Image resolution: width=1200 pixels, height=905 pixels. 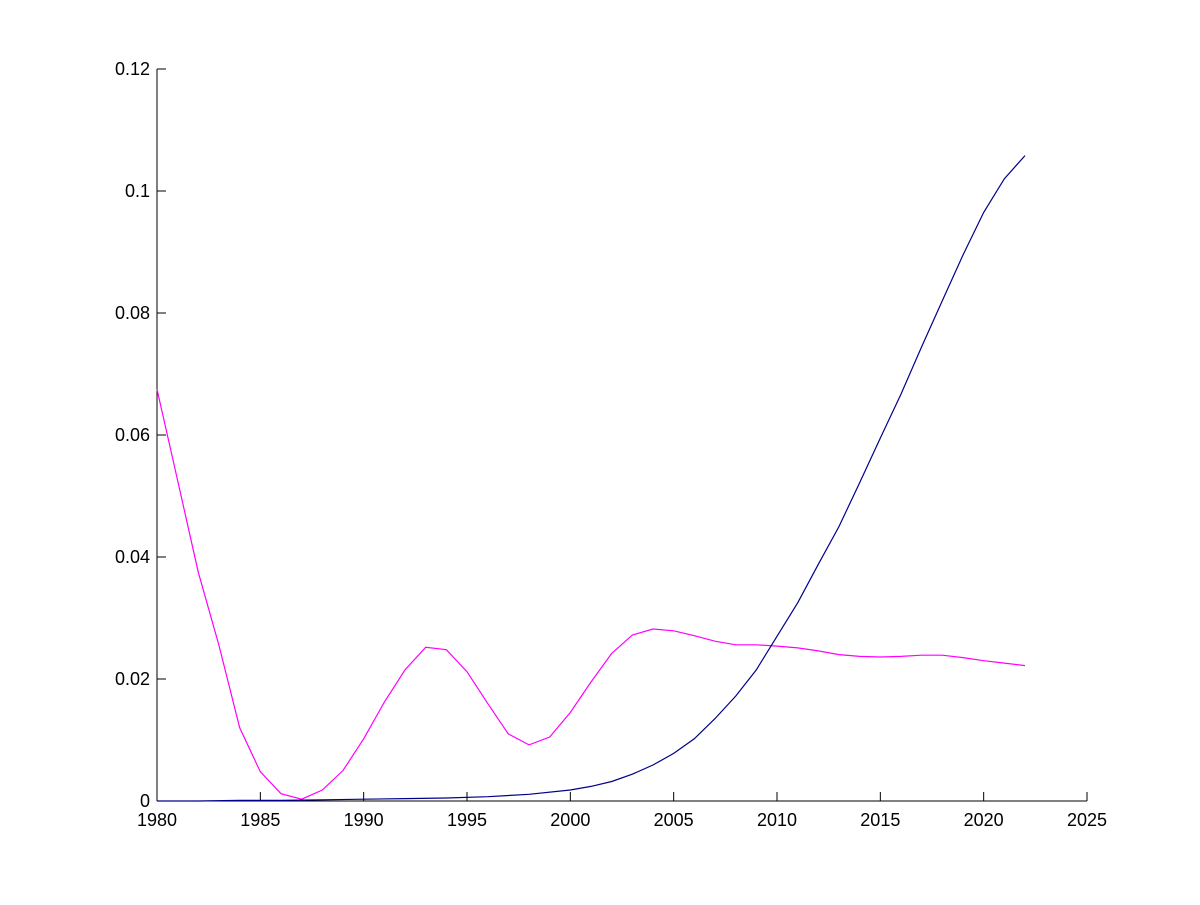 What do you see at coordinates (132, 313) in the screenshot?
I see `y-tick-label: 0.08` at bounding box center [132, 313].